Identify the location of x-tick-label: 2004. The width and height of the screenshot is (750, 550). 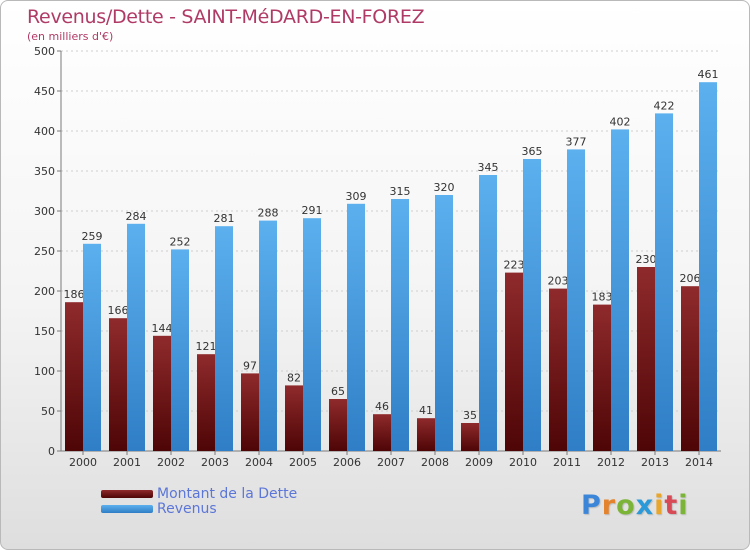
(259, 462).